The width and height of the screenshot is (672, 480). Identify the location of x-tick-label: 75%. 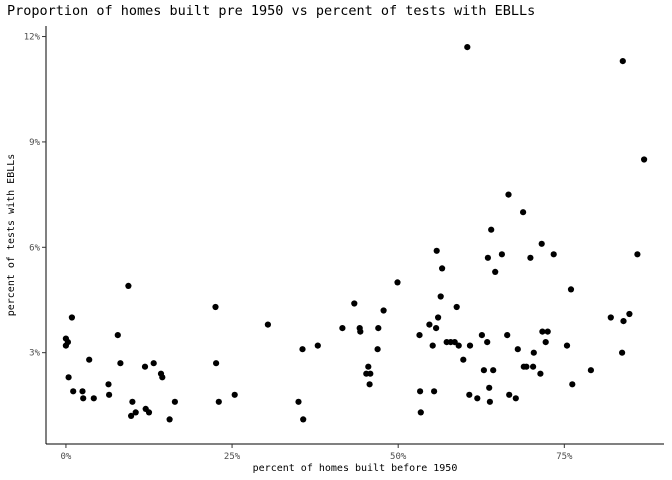
(564, 457).